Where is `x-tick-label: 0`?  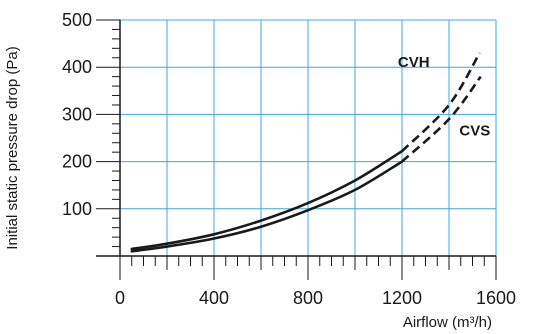
x-tick-label: 0 is located at coordinates (120, 298).